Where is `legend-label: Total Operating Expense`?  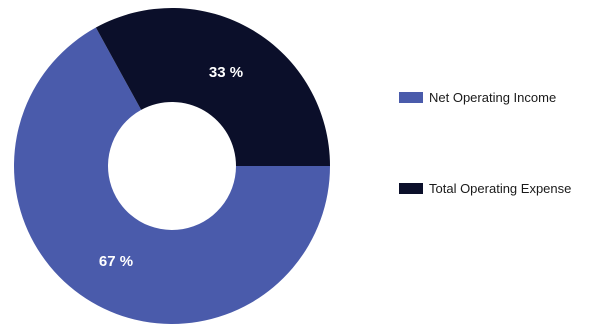 legend-label: Total Operating Expense is located at coordinates (500, 188).